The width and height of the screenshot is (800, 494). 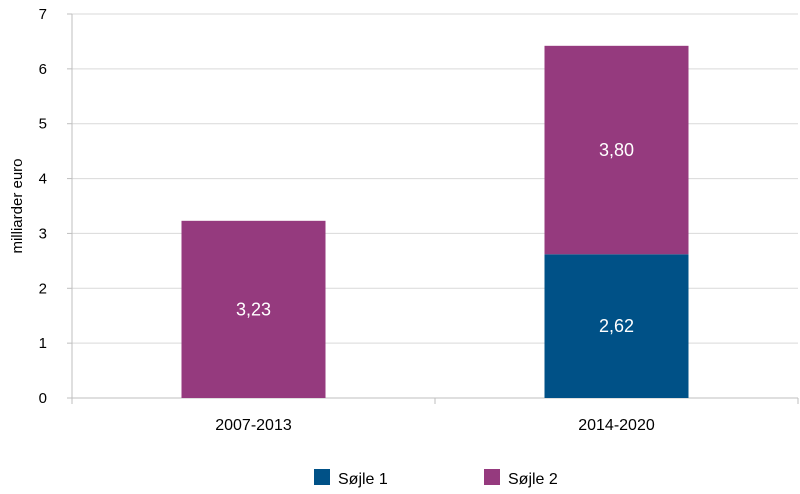 What do you see at coordinates (363, 479) in the screenshot?
I see `legend-label: Søjle 1` at bounding box center [363, 479].